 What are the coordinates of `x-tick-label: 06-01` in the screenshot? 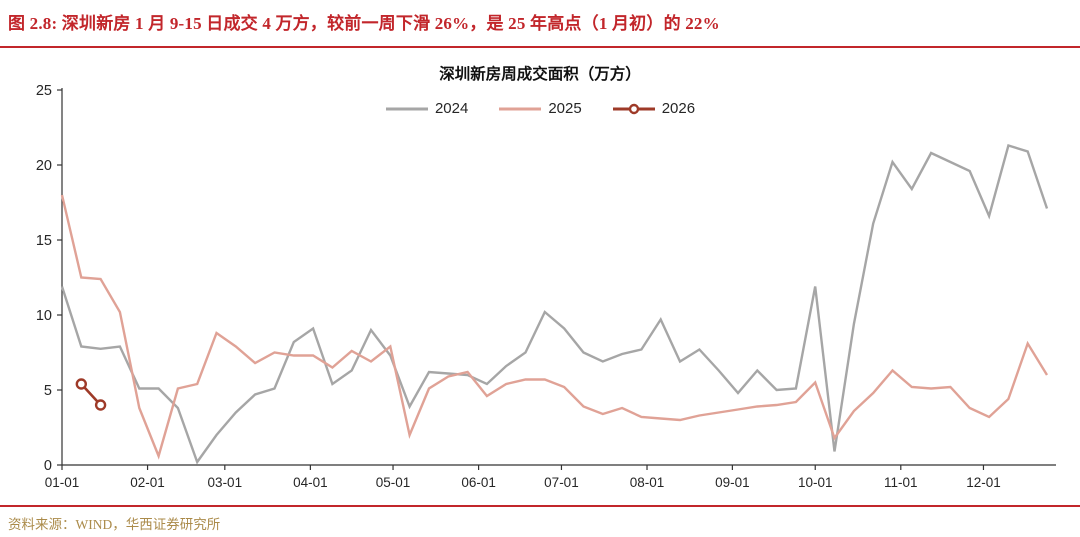 It's located at (478, 482).